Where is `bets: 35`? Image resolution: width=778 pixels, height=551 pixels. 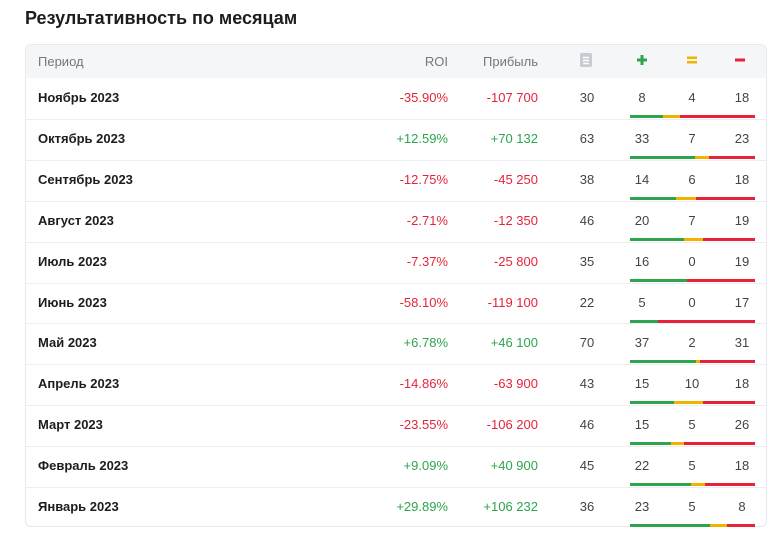
bets: 35 is located at coordinates (587, 261).